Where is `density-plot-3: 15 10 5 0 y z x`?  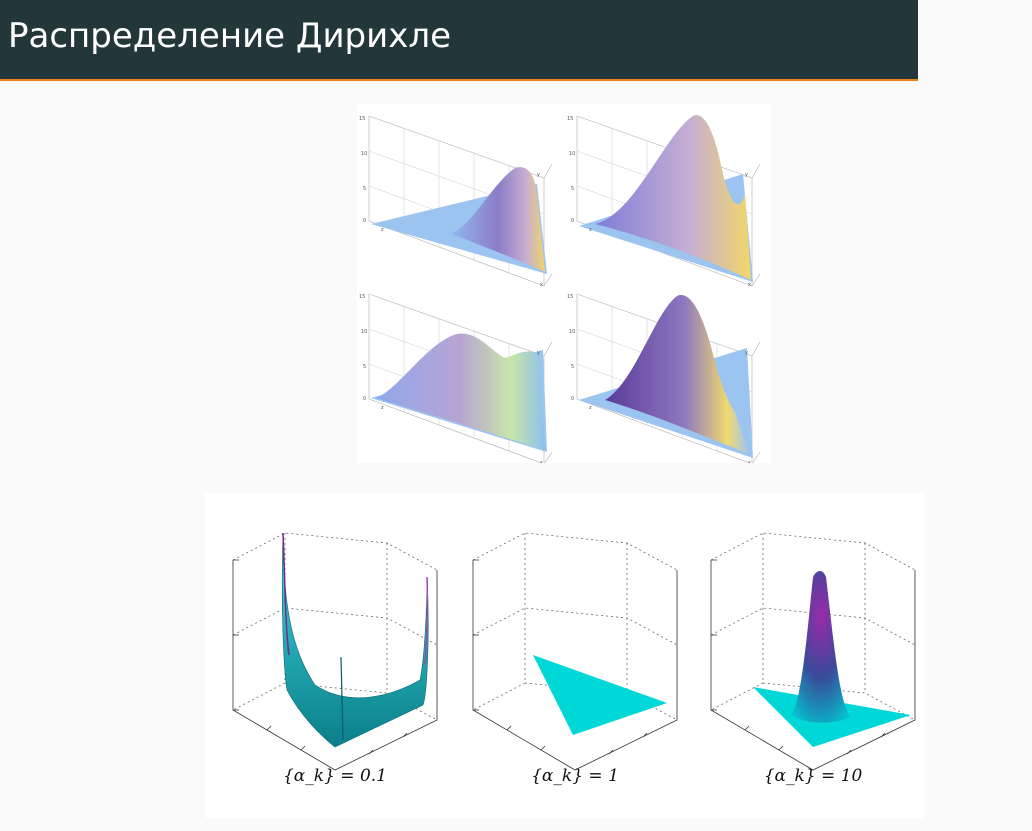 density-plot-3: 15 10 5 0 y z x is located at coordinates (456, 379).